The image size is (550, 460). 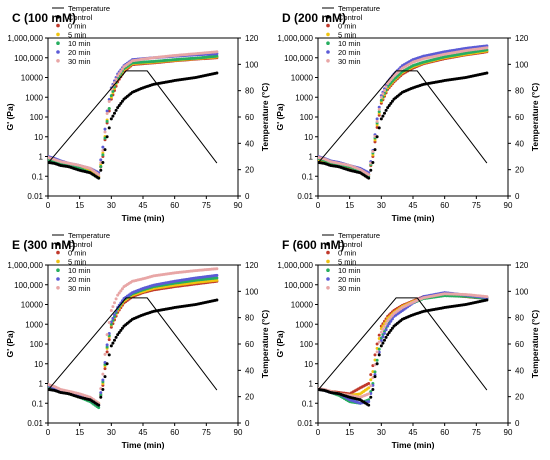 I want to click on y2-tick-label: 100, so click(x=522, y=64).